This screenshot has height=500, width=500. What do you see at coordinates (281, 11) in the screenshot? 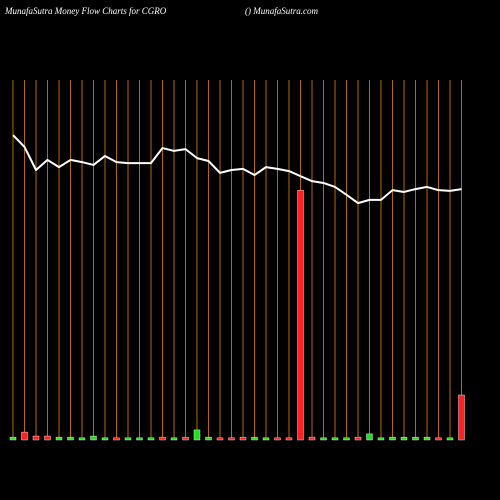
I see `chart-subtitle: () MunafaSutra.com` at bounding box center [281, 11].